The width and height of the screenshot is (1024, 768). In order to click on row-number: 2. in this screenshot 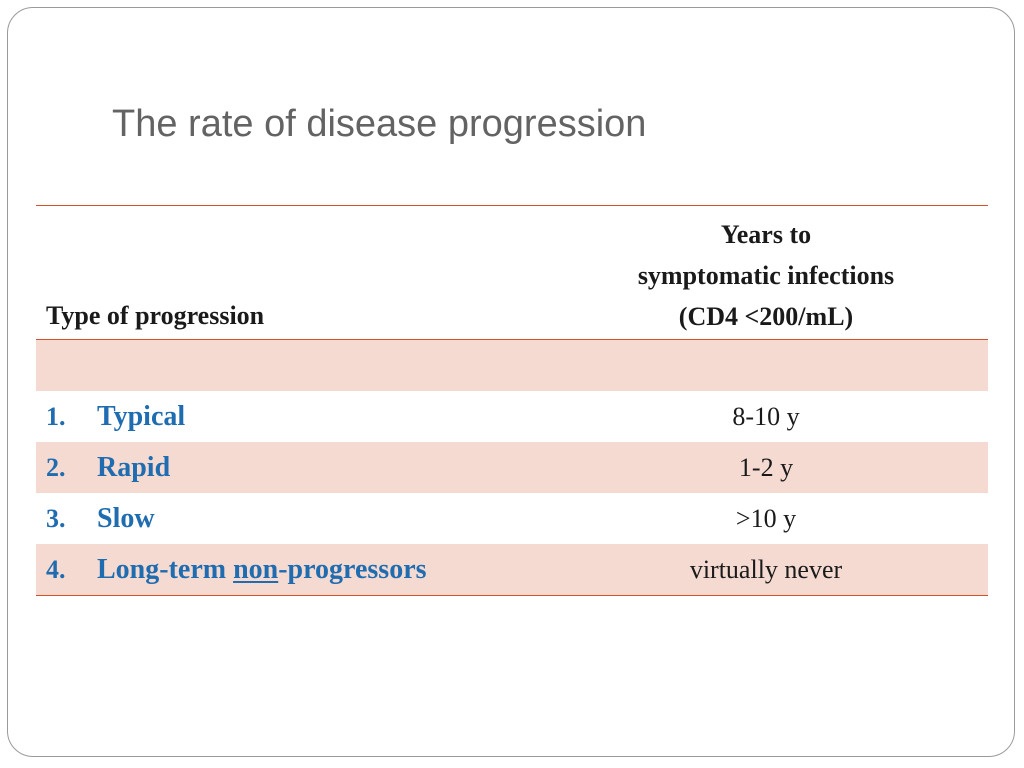, I will do `click(56, 467)`.